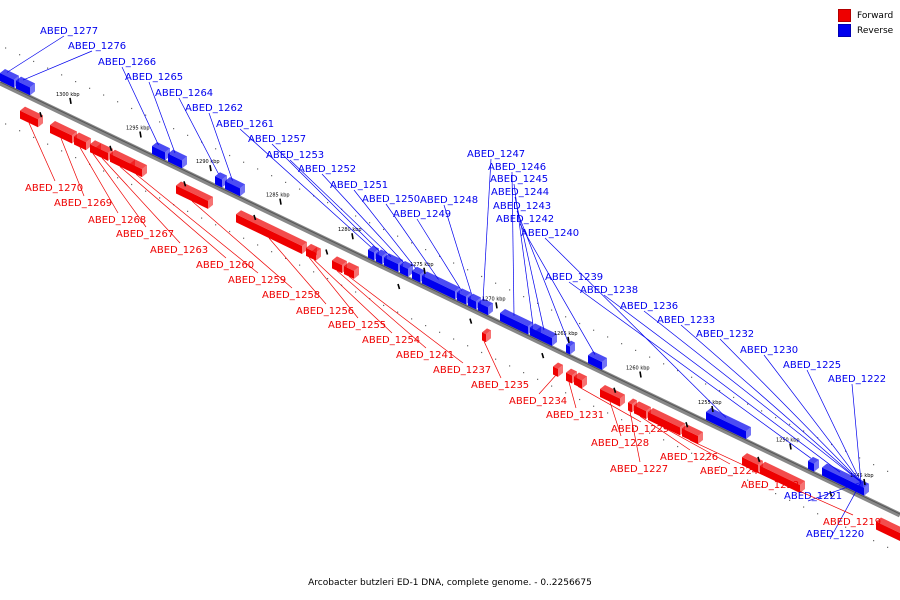 Image resolution: width=900 pixels, height=600 pixels. I want to click on reverse-gene-label: ABED_1265, so click(154, 77).